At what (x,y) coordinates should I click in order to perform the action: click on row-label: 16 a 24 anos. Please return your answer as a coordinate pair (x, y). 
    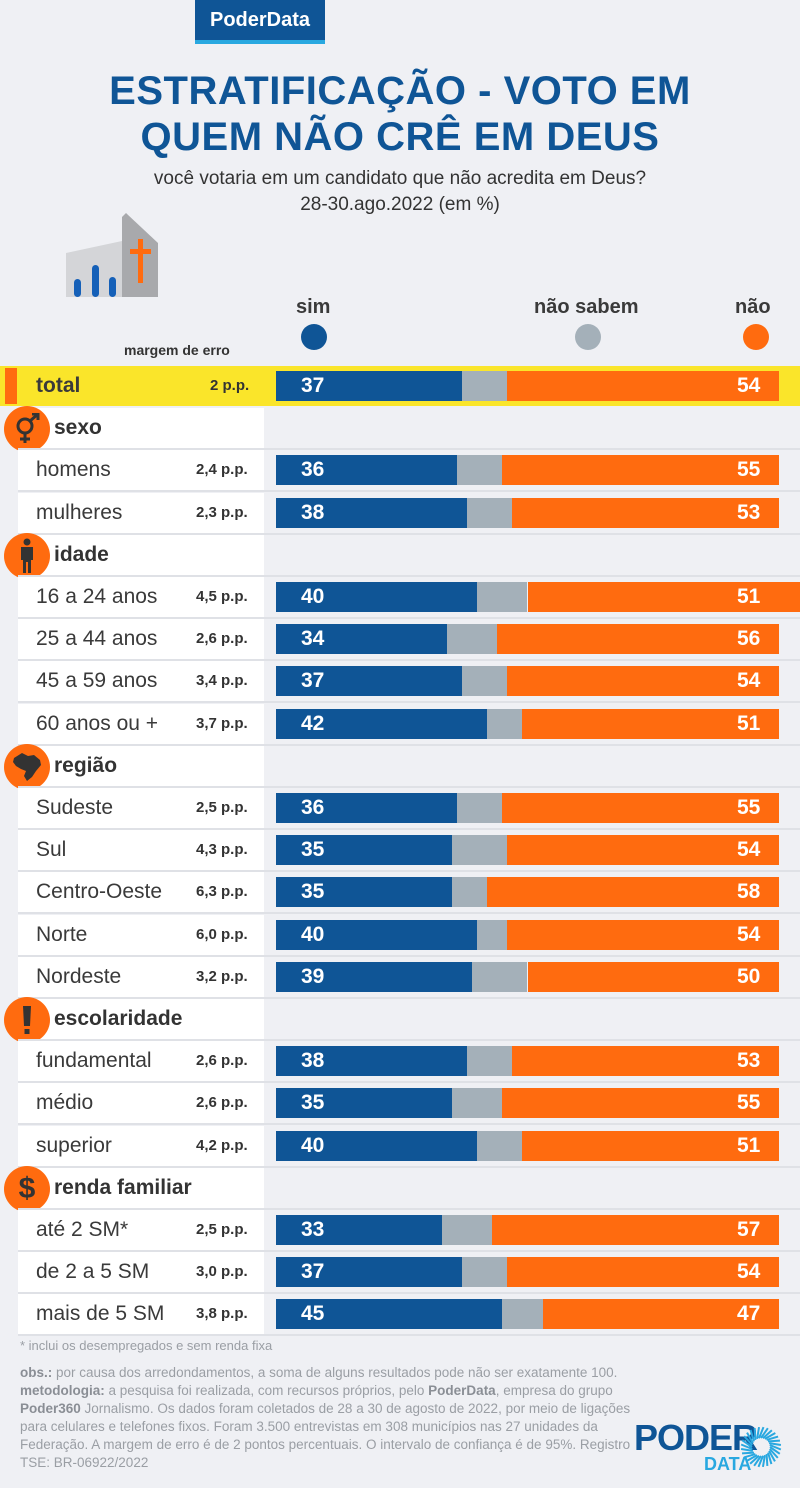
    Looking at the image, I should click on (97, 596).